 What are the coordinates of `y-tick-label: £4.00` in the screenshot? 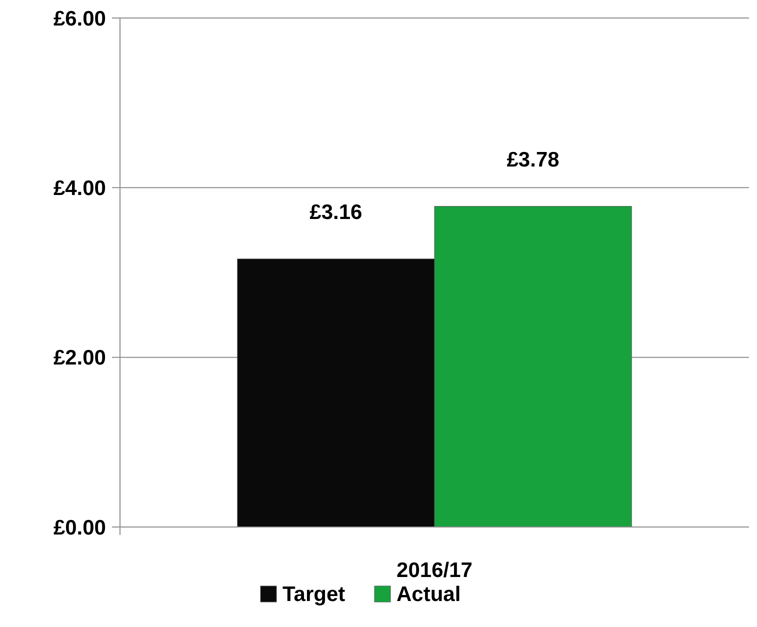 It's located at (79, 188).